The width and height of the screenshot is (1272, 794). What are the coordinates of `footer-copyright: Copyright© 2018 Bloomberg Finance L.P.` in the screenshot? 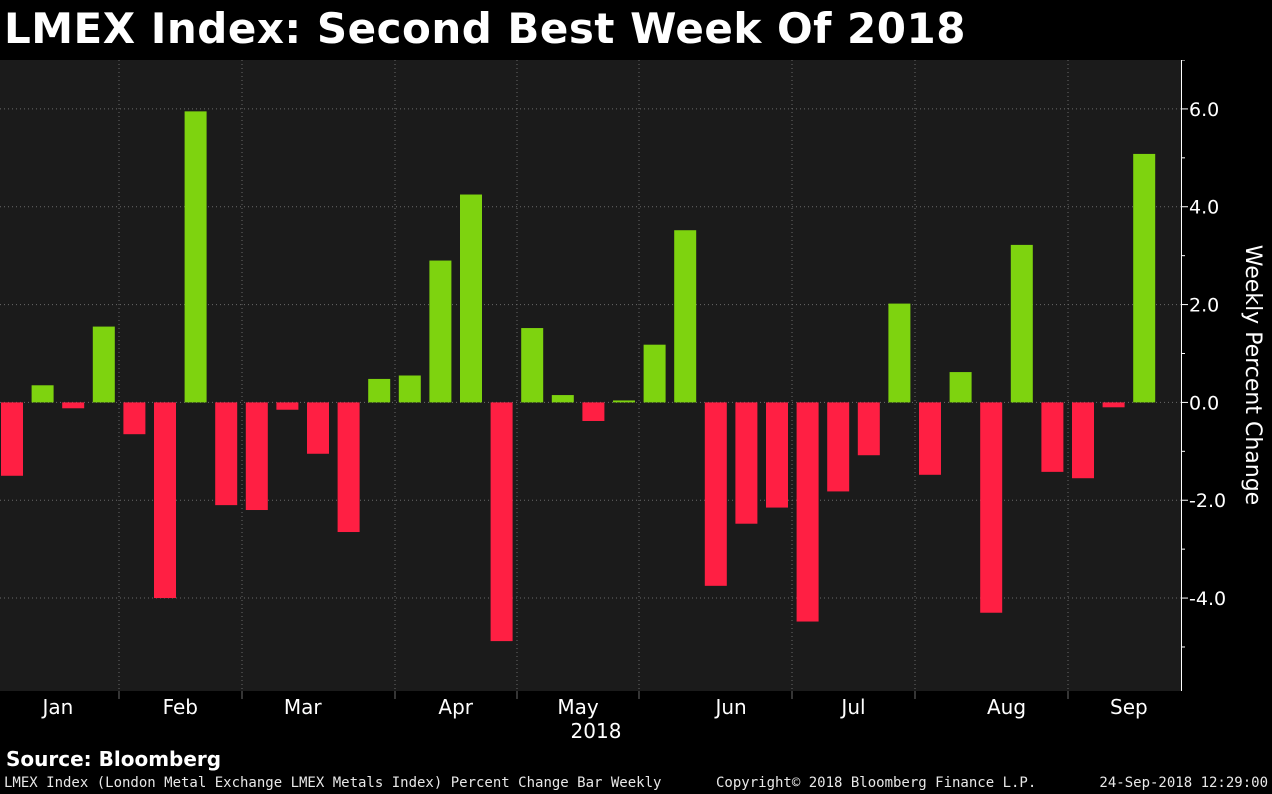 It's located at (876, 783).